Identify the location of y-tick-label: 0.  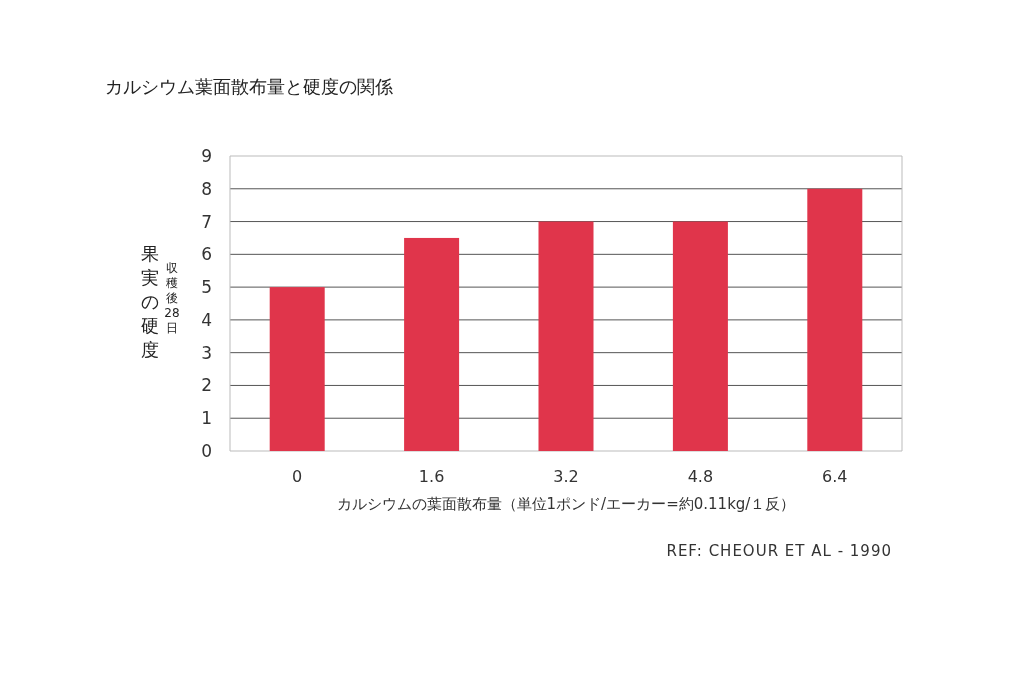
(206, 451).